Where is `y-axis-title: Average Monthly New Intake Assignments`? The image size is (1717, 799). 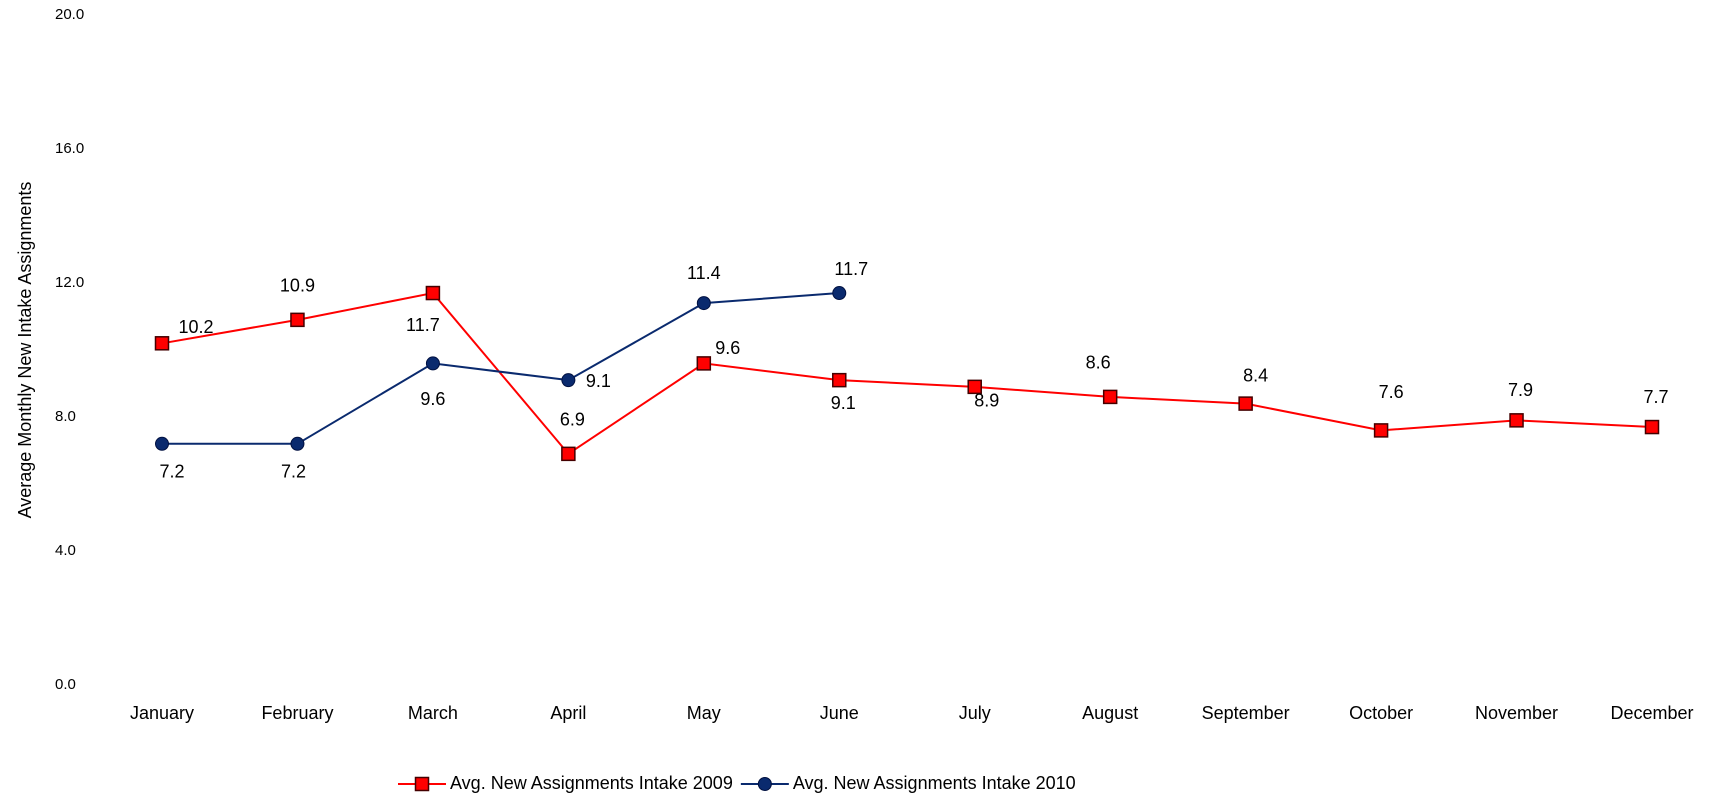
y-axis-title: Average Monthly New Intake Assignments is located at coordinates (25, 350).